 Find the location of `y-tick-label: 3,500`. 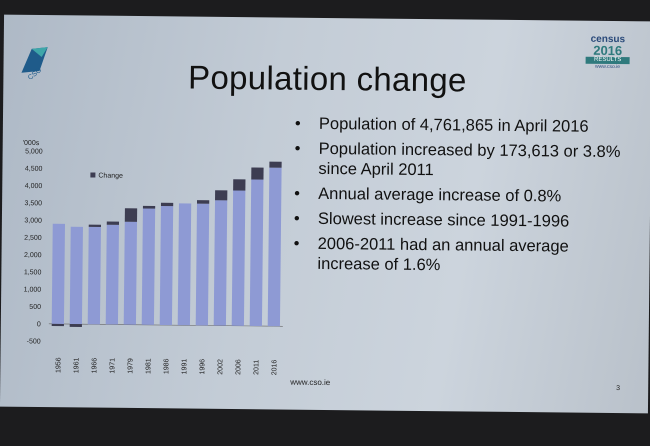

y-tick-label: 3,500 is located at coordinates (34, 203).